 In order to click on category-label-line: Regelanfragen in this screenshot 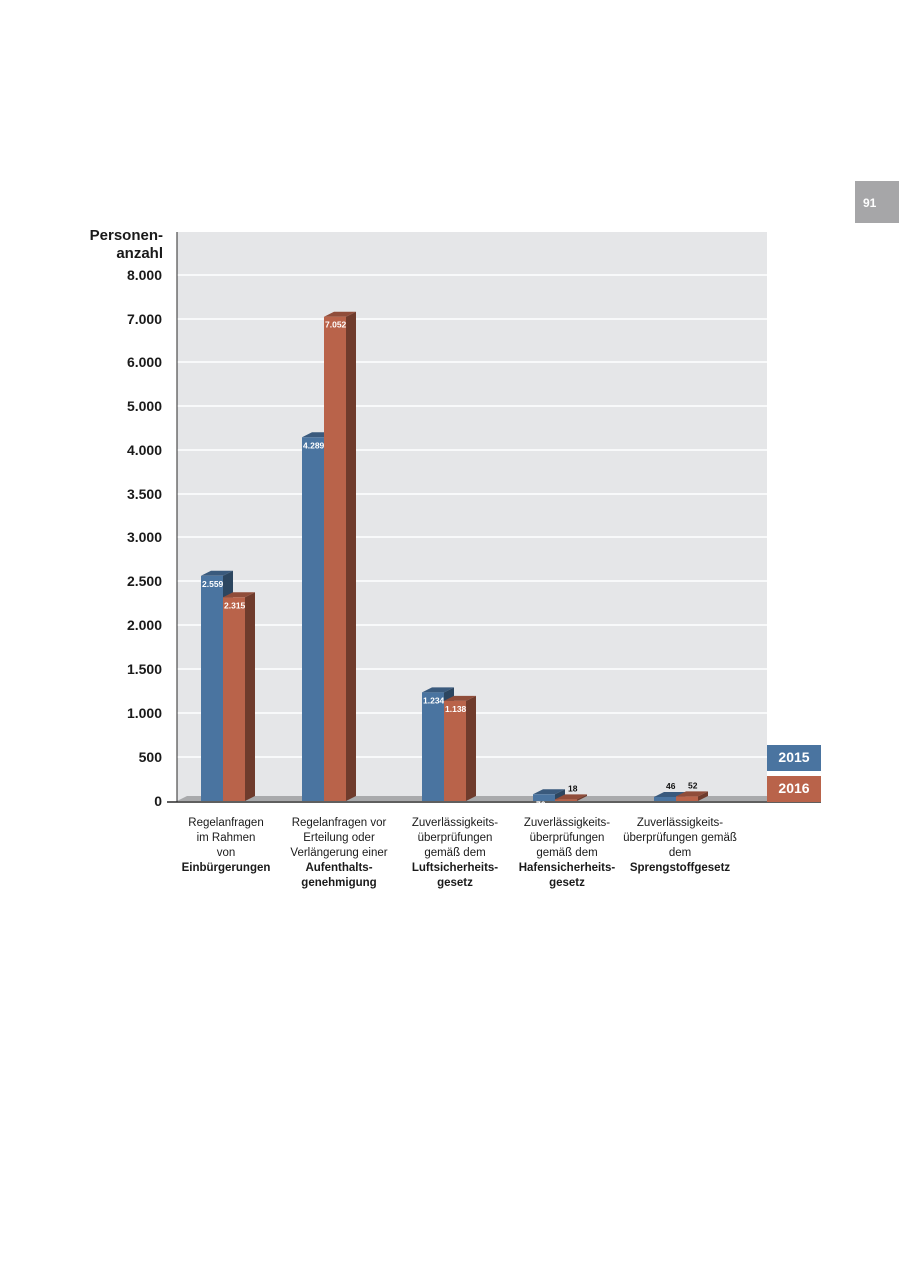, I will do `click(225, 823)`.